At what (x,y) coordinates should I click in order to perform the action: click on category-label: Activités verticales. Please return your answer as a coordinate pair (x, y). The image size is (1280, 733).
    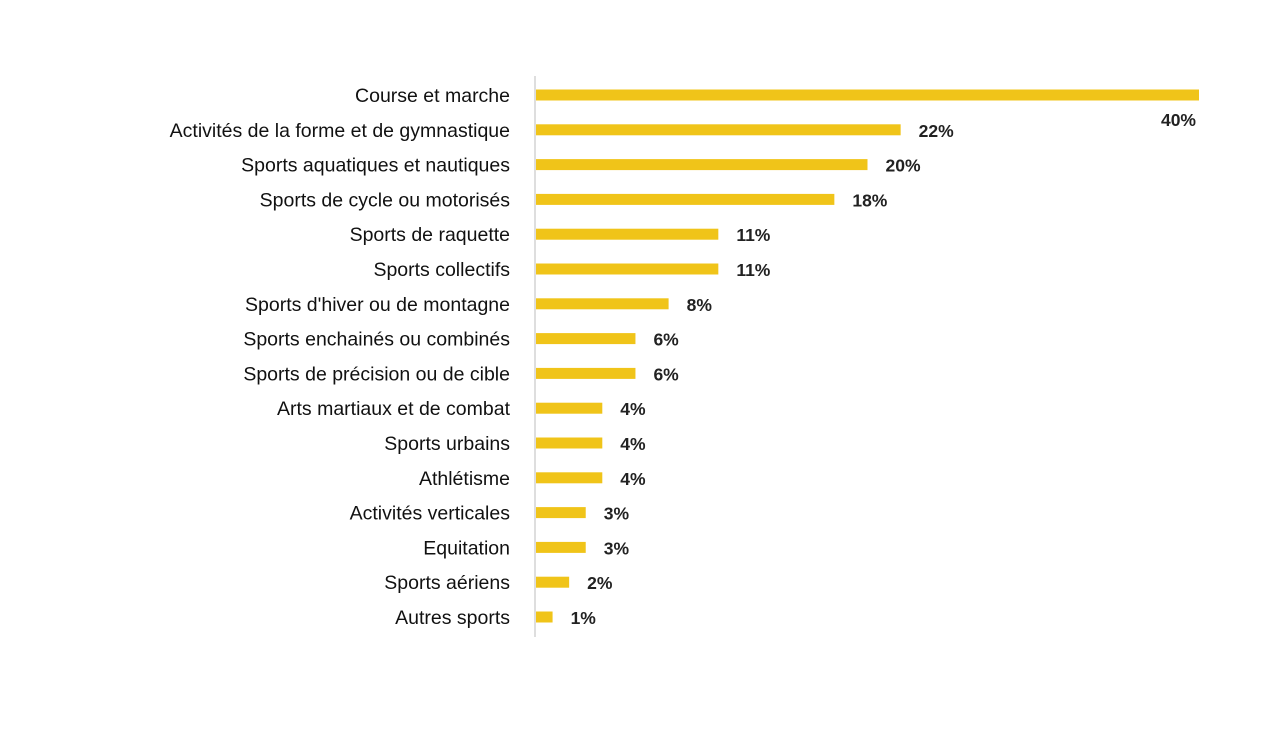
    Looking at the image, I should click on (430, 514).